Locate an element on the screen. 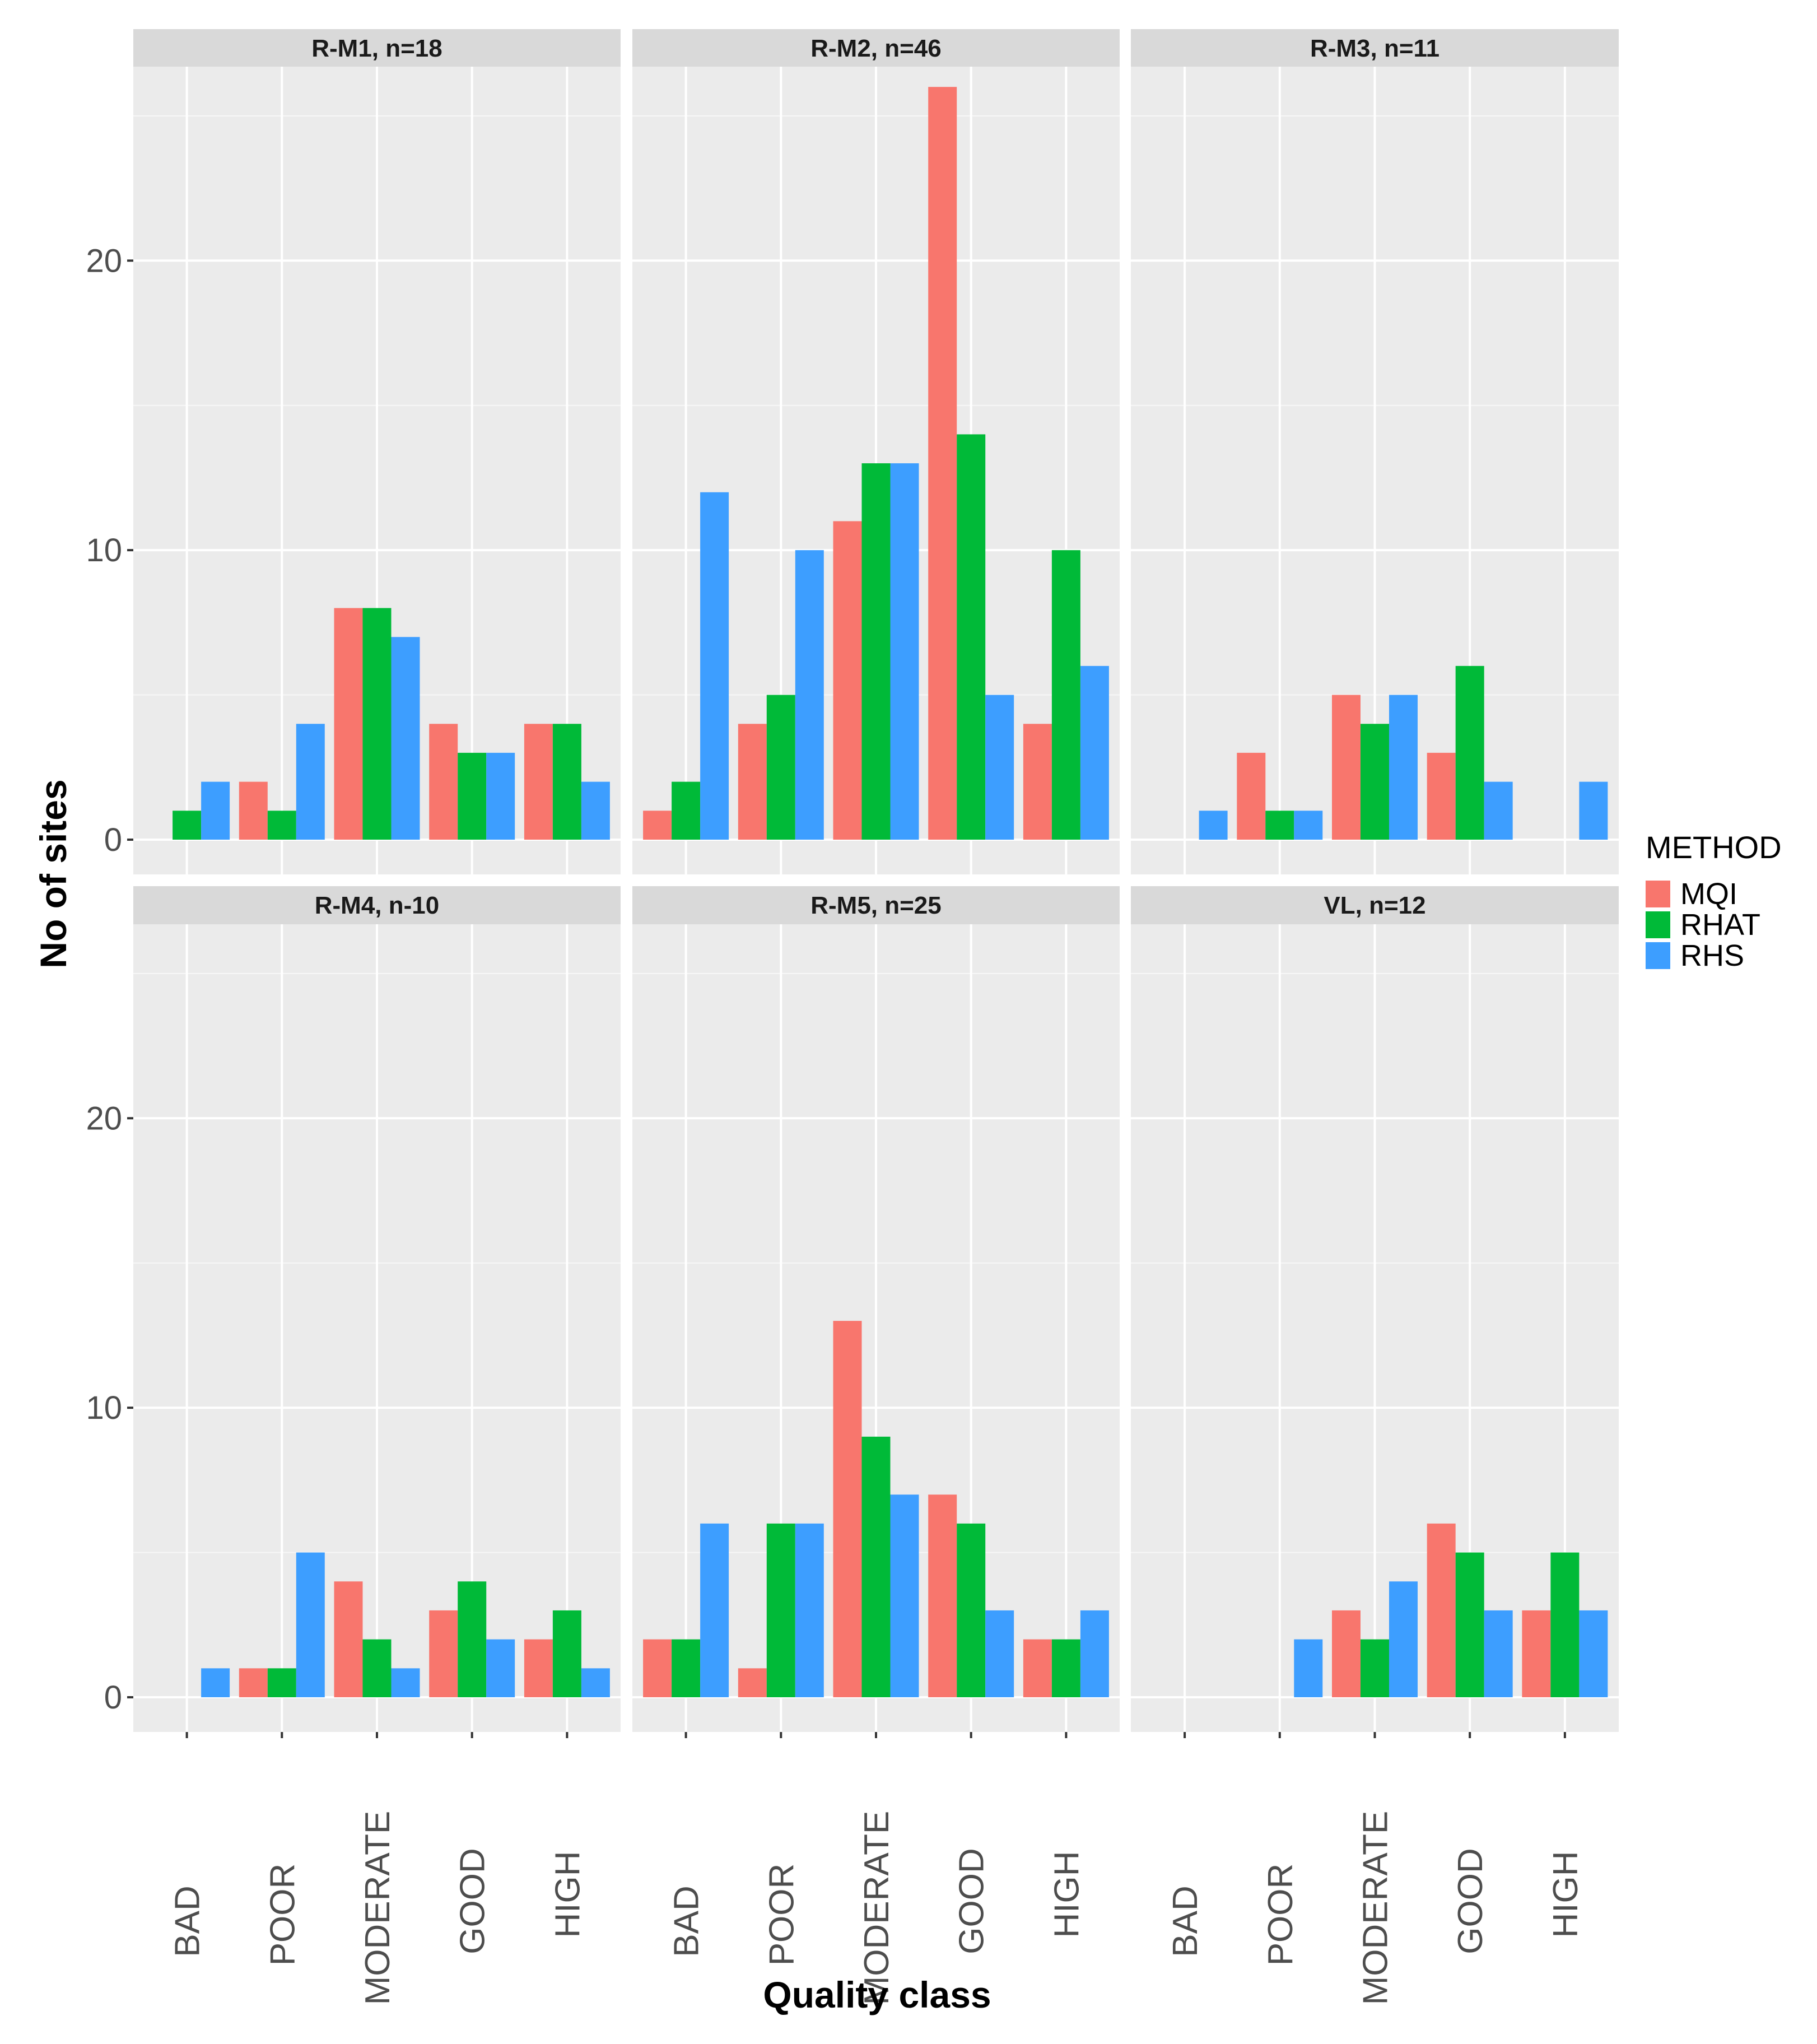  strip-label: R-M3, n=11 is located at coordinates (1374, 48).